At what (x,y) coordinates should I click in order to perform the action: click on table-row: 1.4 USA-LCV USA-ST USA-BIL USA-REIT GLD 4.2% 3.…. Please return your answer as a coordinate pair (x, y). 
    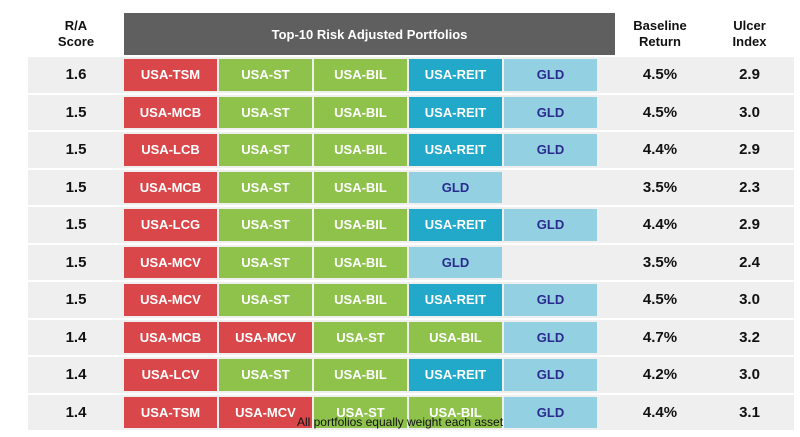
    Looking at the image, I should click on (411, 374).